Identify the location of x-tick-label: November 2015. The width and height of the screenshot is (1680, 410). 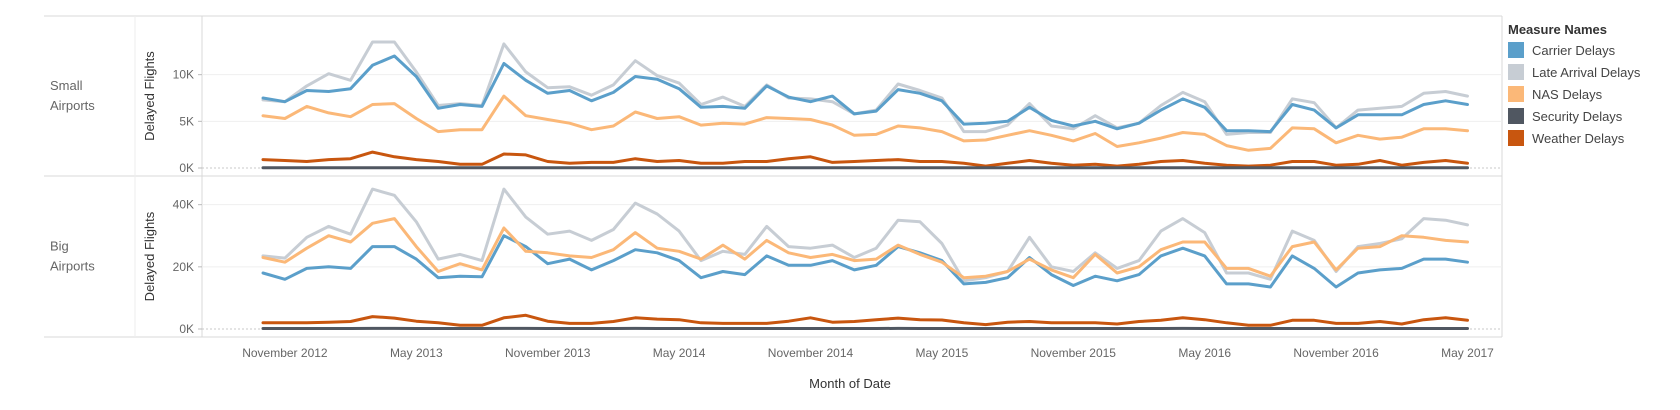
(1074, 353).